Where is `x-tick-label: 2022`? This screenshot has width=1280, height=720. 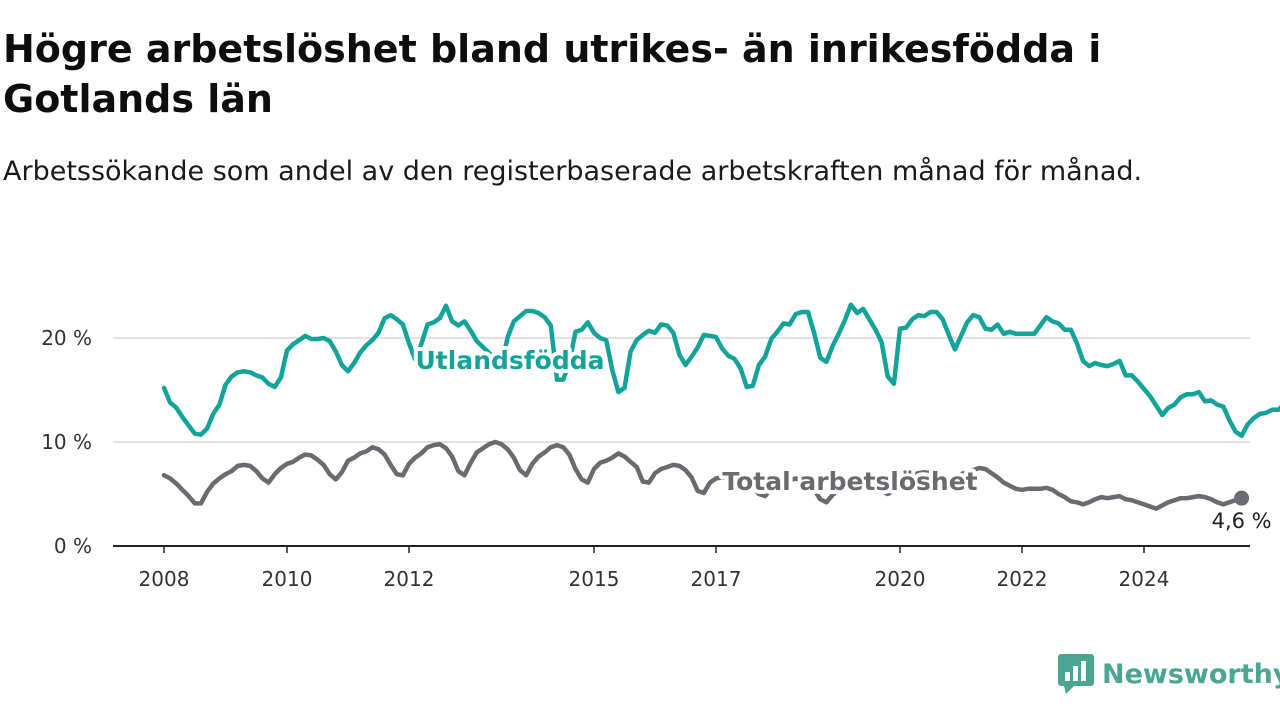
x-tick-label: 2022 is located at coordinates (1022, 579).